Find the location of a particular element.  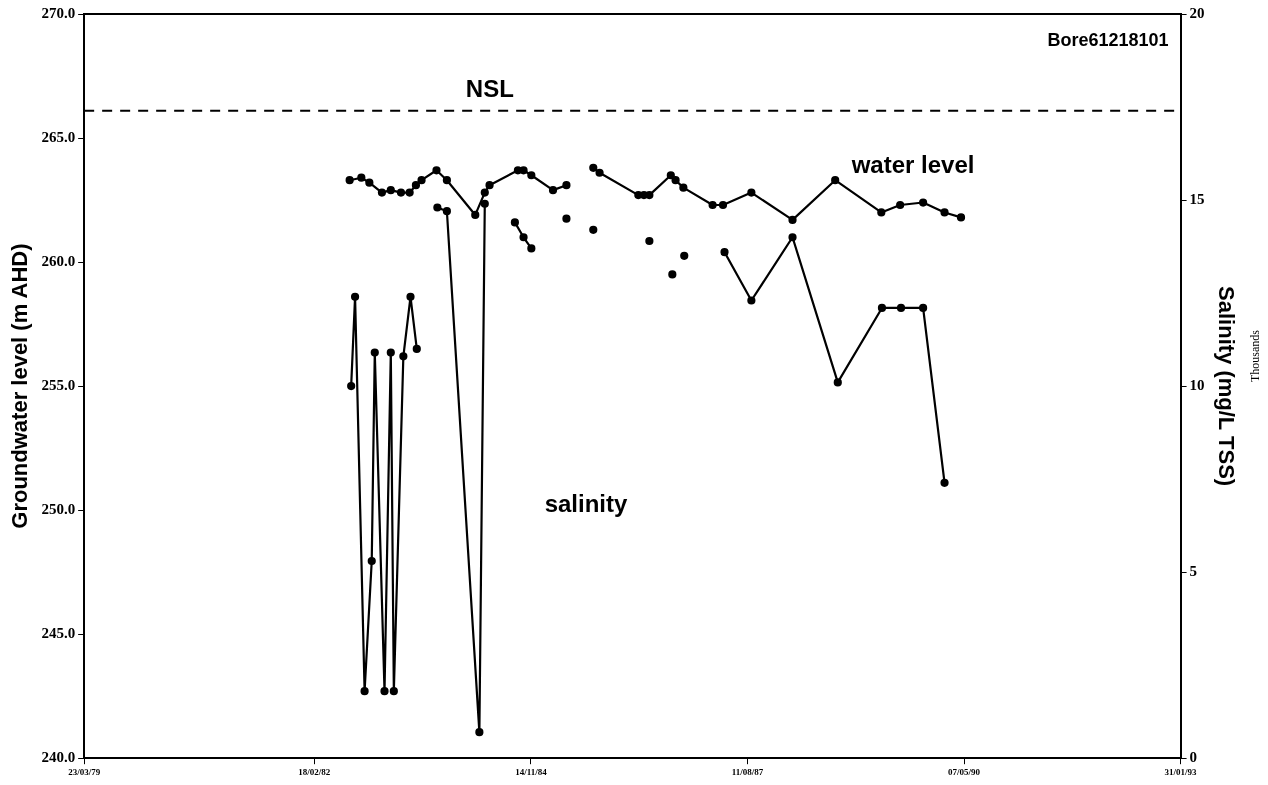

x-tick-label: 11/08/87 is located at coordinates (747, 771).